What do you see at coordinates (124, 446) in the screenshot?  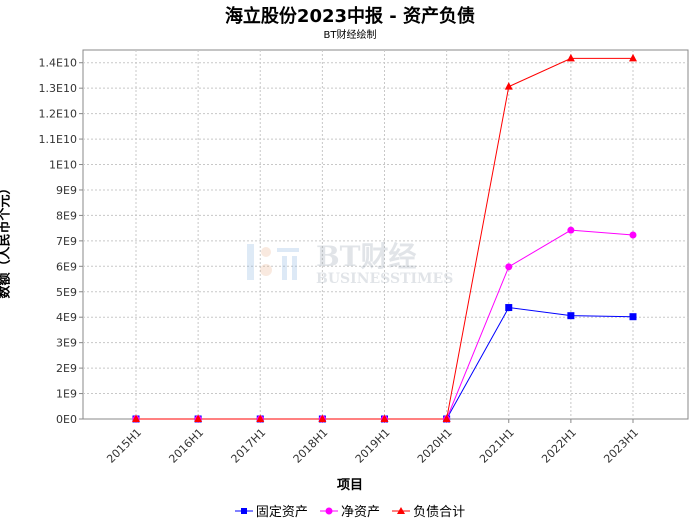 I see `x-tick-label: 2015H1` at bounding box center [124, 446].